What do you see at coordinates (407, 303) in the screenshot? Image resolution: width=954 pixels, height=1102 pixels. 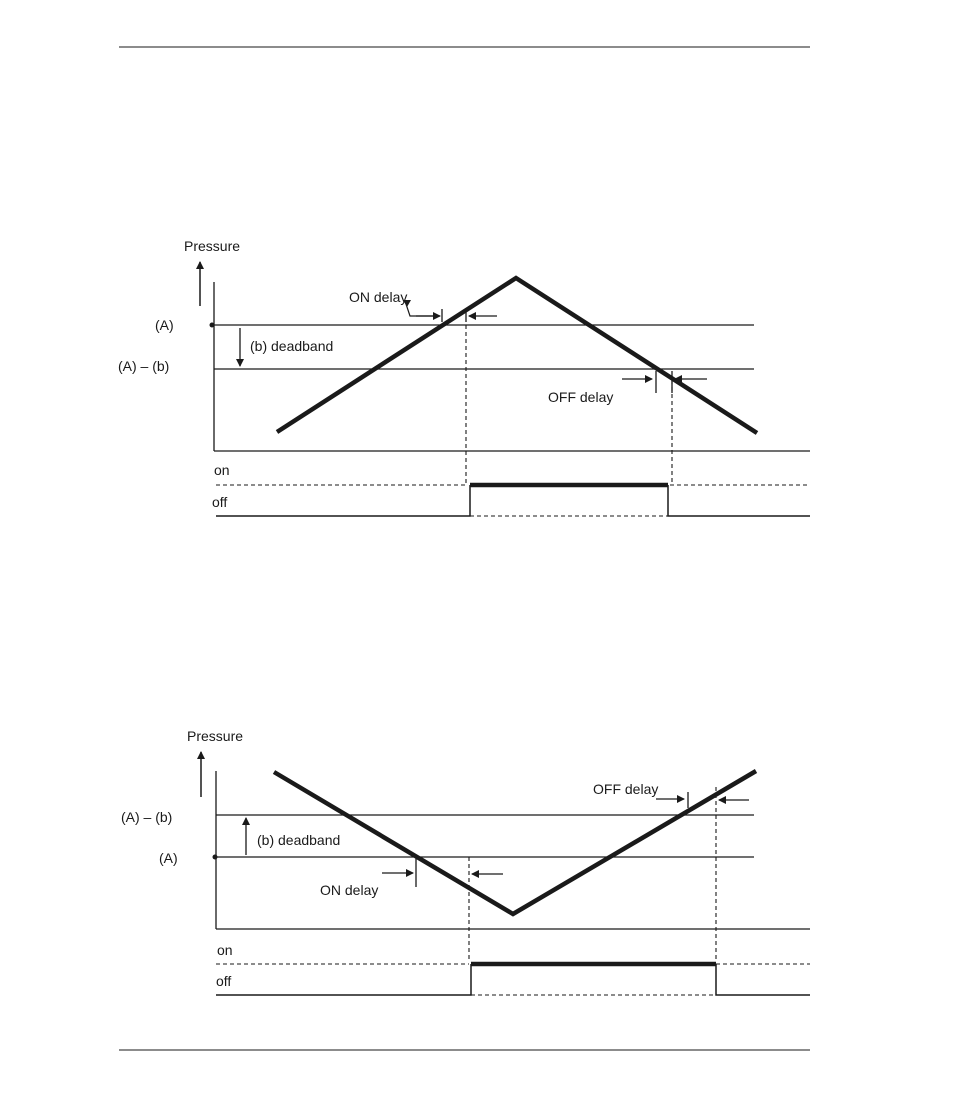 I see `on-delay-pointer-head` at bounding box center [407, 303].